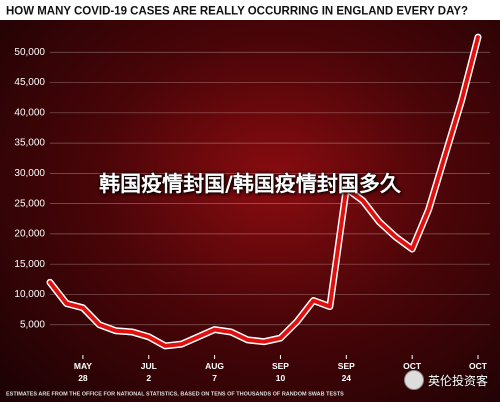 The image size is (500, 402). What do you see at coordinates (29, 234) in the screenshot?
I see `y-tick-label: 20,000` at bounding box center [29, 234].